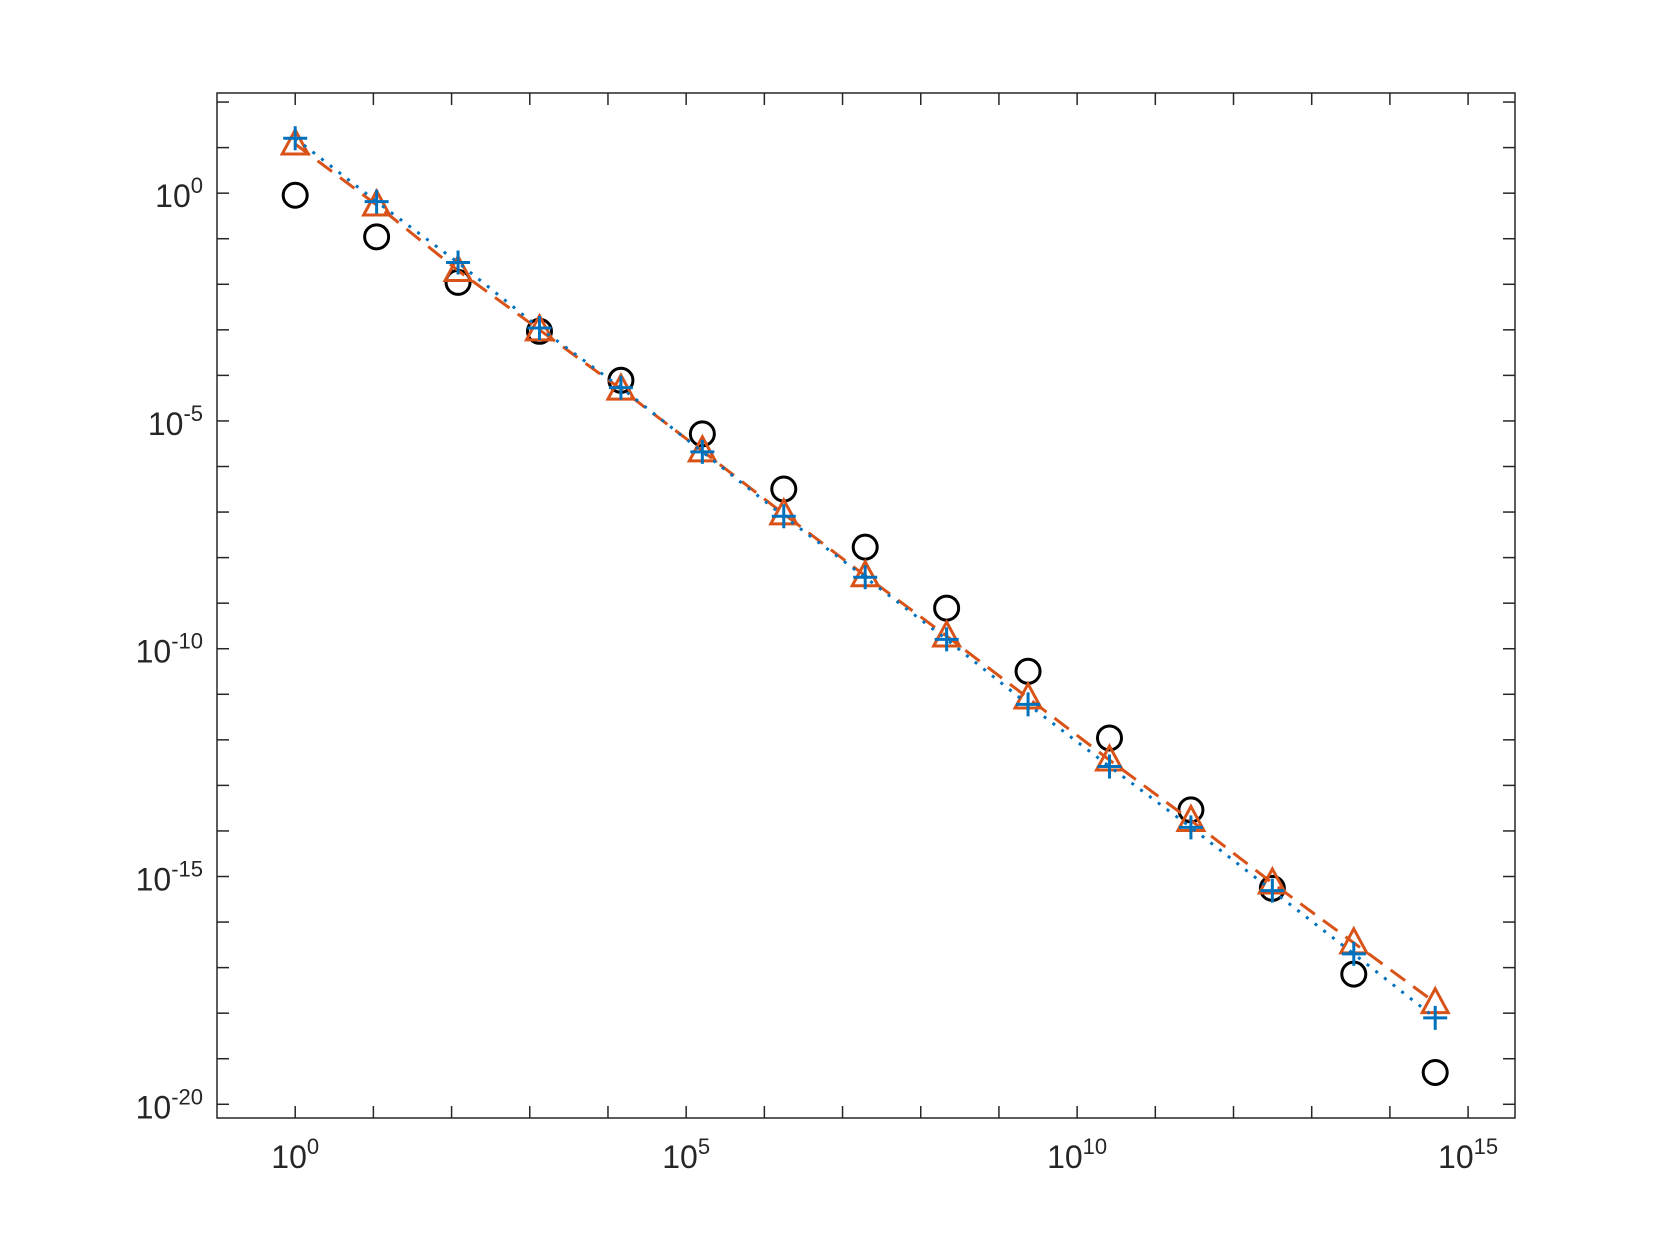 This screenshot has height=1250, width=1667. Describe the element at coordinates (169, 649) in the screenshot. I see `y-tick-label: 10⁻¹⁰` at that location.